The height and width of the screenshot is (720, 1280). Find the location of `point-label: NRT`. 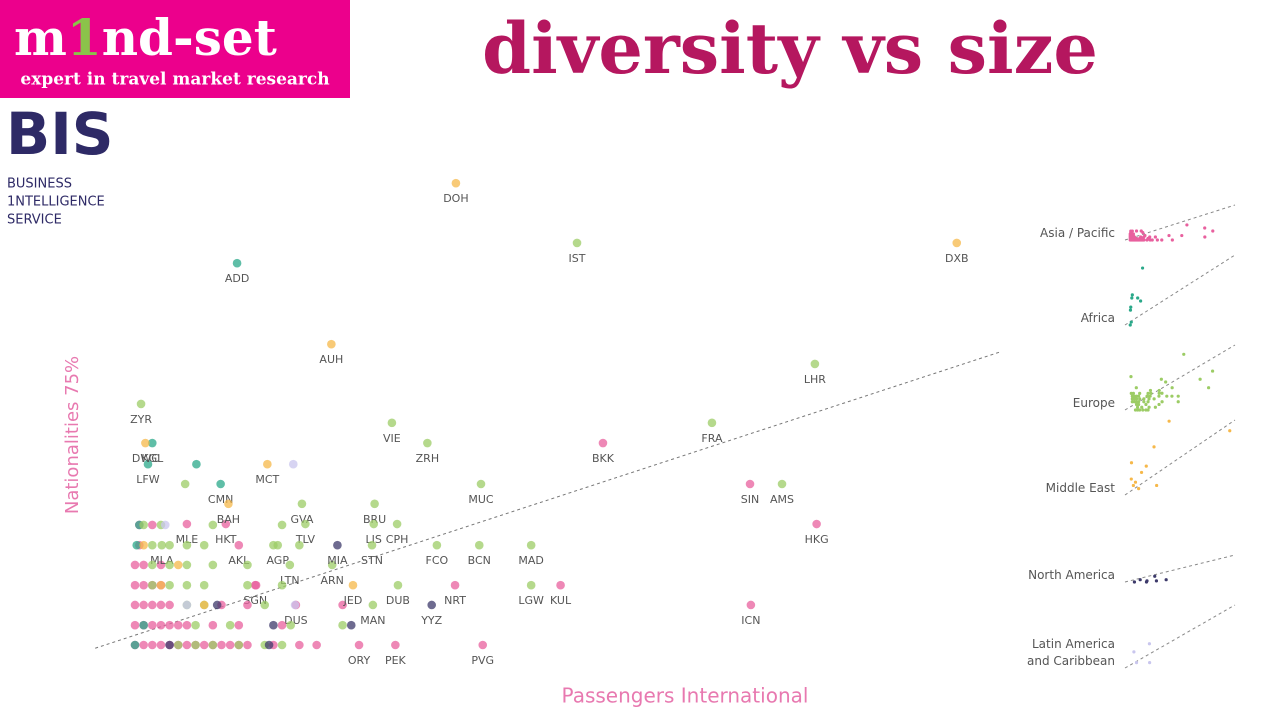

point-label: NRT is located at coordinates (455, 600).